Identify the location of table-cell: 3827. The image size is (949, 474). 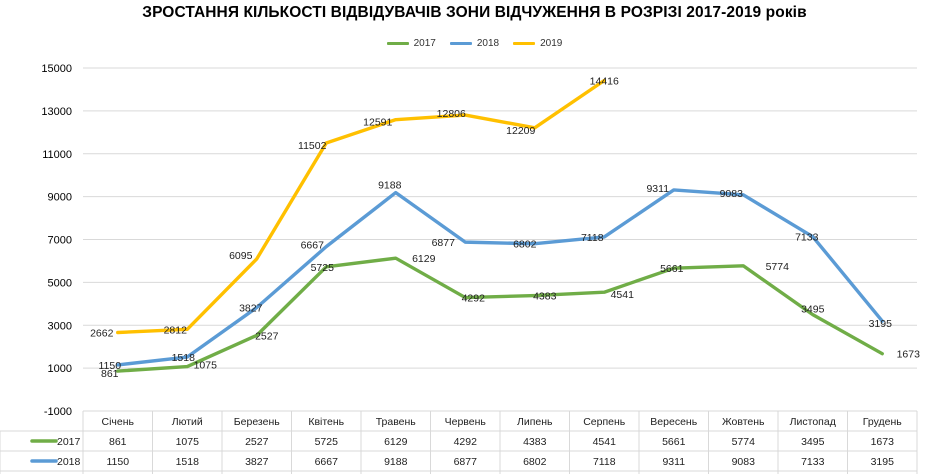
(257, 462).